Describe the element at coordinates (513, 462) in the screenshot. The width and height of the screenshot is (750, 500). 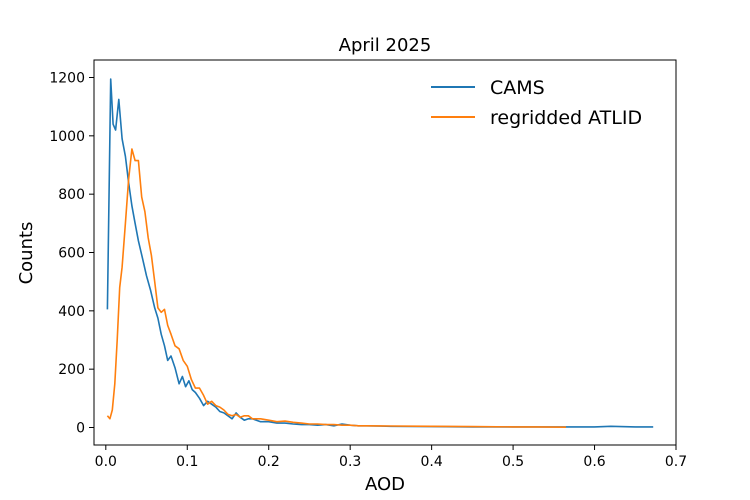
I see `x-tick-label: 0.5` at that location.